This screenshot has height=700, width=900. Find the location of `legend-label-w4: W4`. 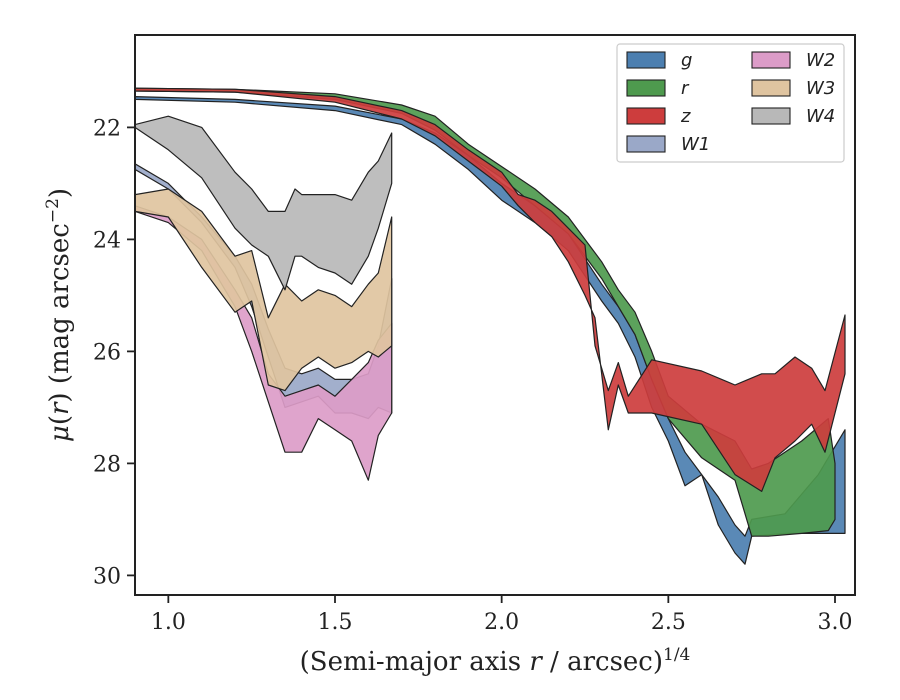

legend-label-w4: W4 is located at coordinates (820, 116).